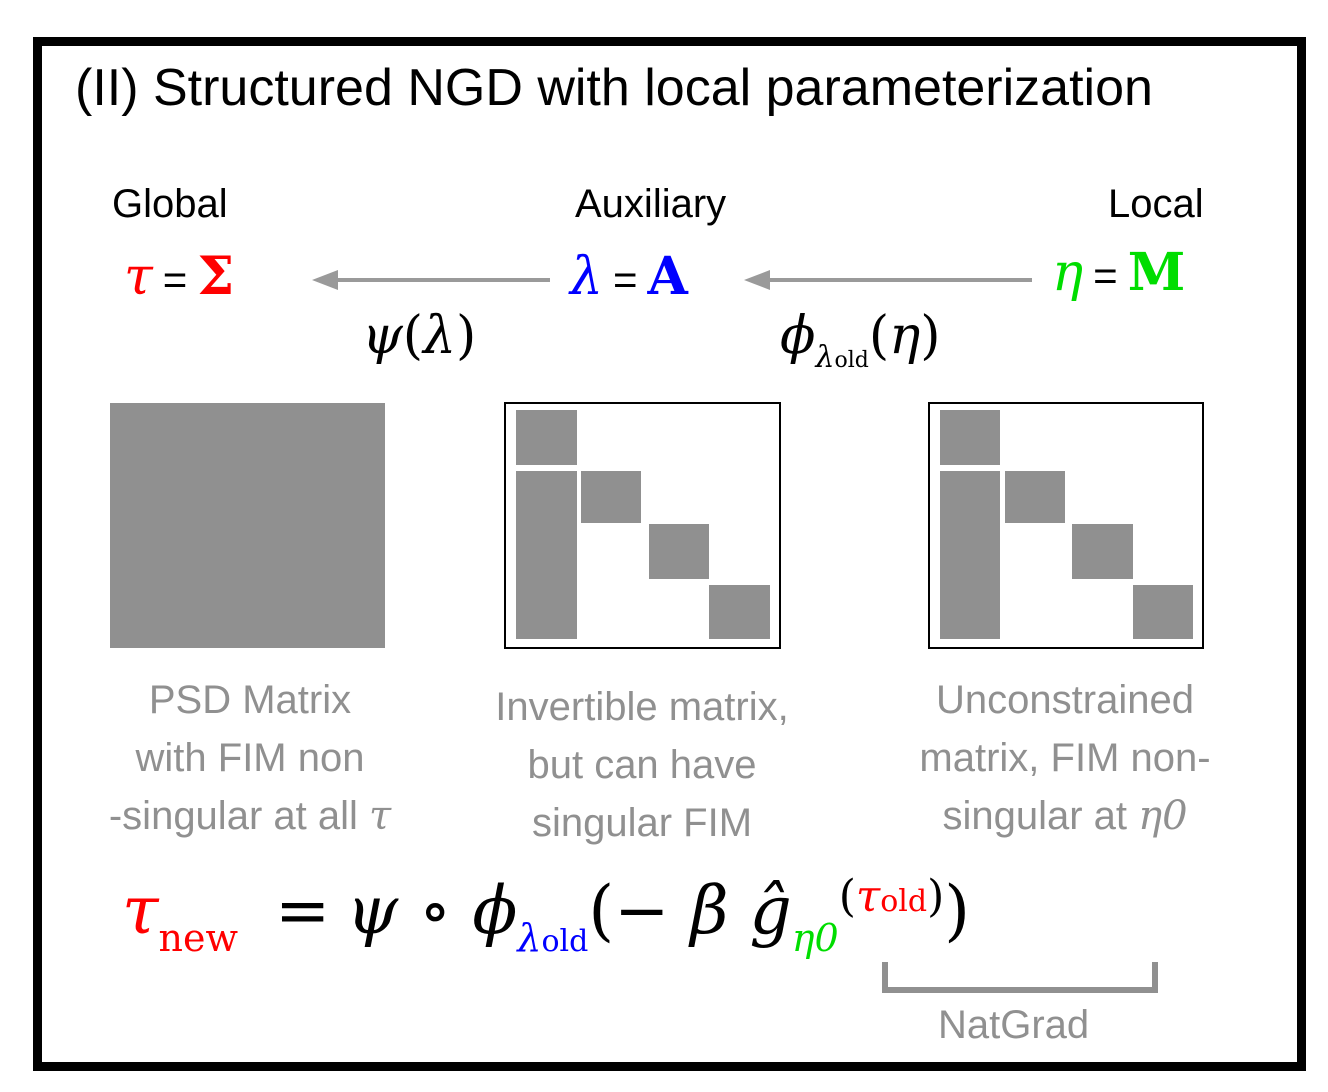  What do you see at coordinates (586, 277) in the screenshot?
I see `lambda-symbol: λ` at bounding box center [586, 277].